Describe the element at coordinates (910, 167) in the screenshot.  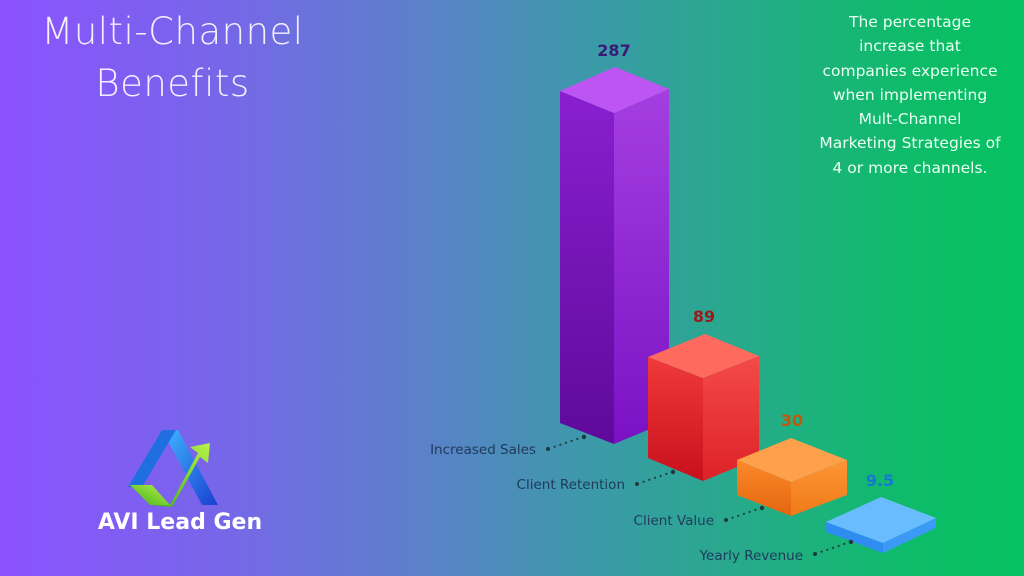
I see `description-line: 4 or more channels.` at that location.